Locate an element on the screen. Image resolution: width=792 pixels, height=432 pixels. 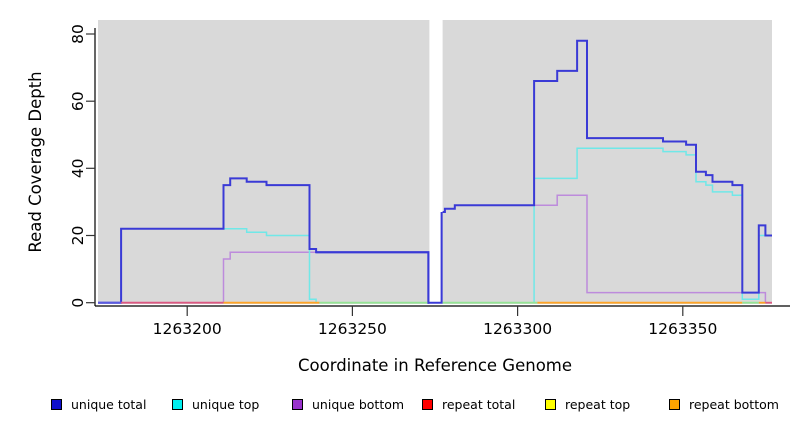
legend-swatch-repeat-bottom is located at coordinates (674, 404).